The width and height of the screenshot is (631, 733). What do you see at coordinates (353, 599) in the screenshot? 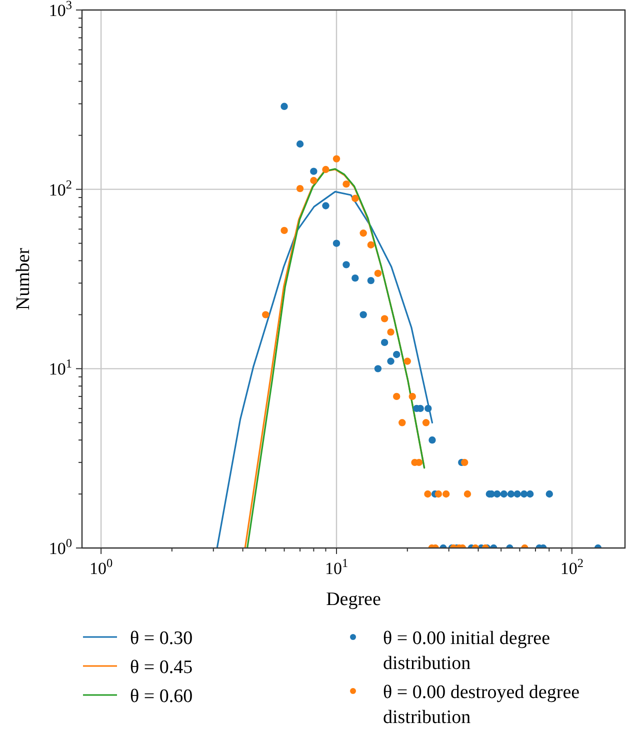
I see `x-axis-title: Degree` at bounding box center [353, 599].